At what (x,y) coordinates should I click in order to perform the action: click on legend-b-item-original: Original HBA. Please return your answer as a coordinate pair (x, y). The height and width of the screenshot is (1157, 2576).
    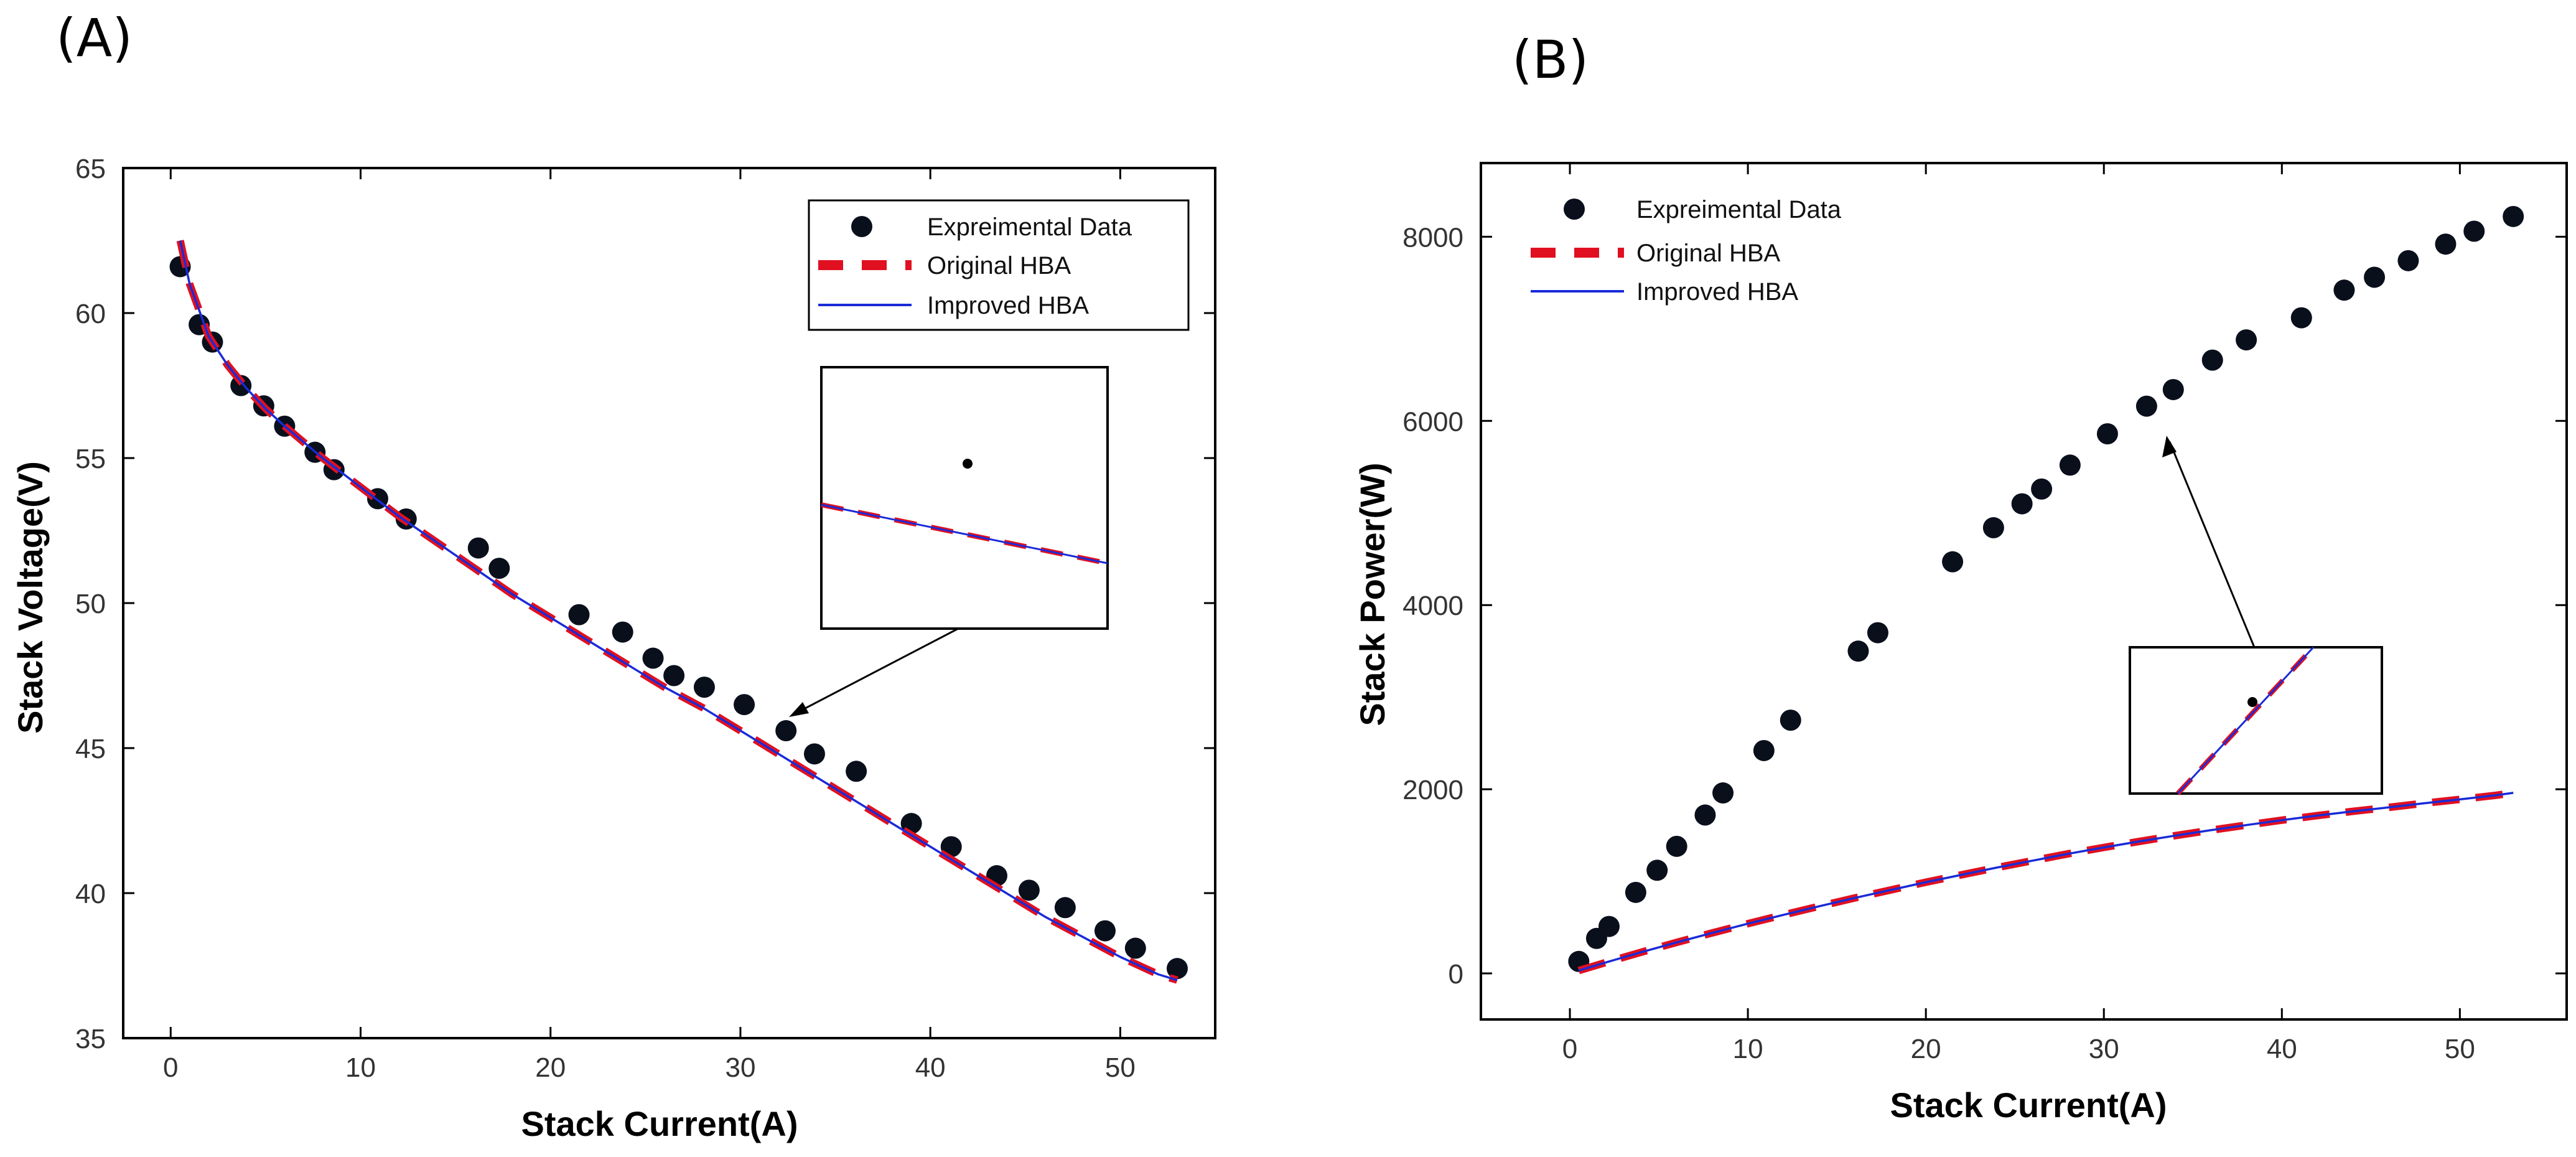
    Looking at the image, I should click on (1708, 253).